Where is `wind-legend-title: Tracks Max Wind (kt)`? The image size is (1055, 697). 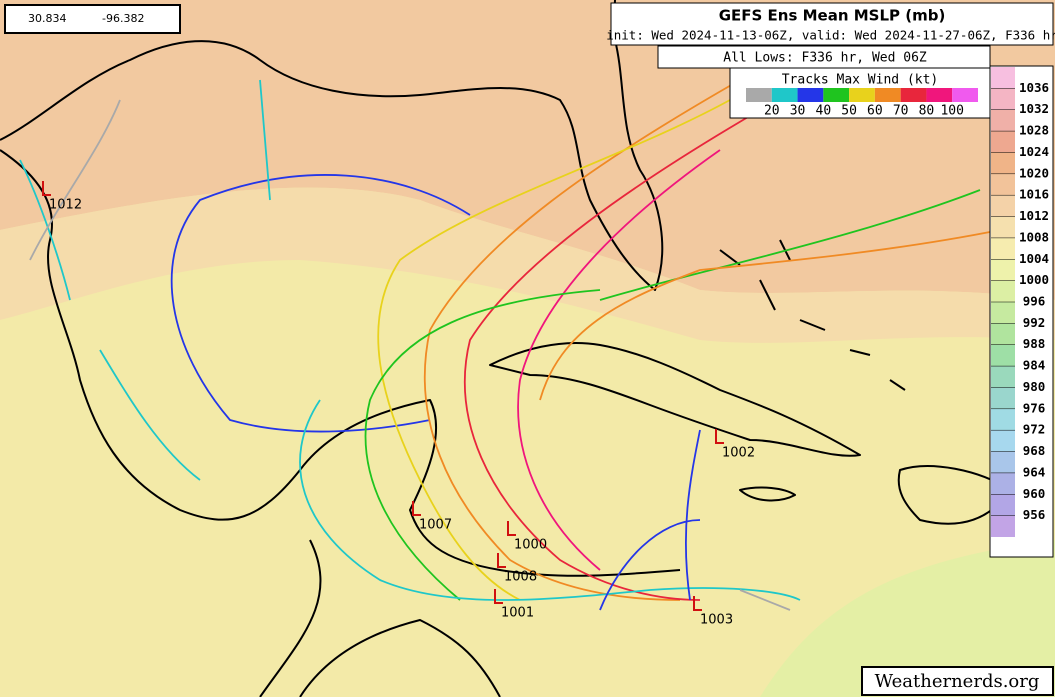 wind-legend-title: Tracks Max Wind (kt) is located at coordinates (860, 80).